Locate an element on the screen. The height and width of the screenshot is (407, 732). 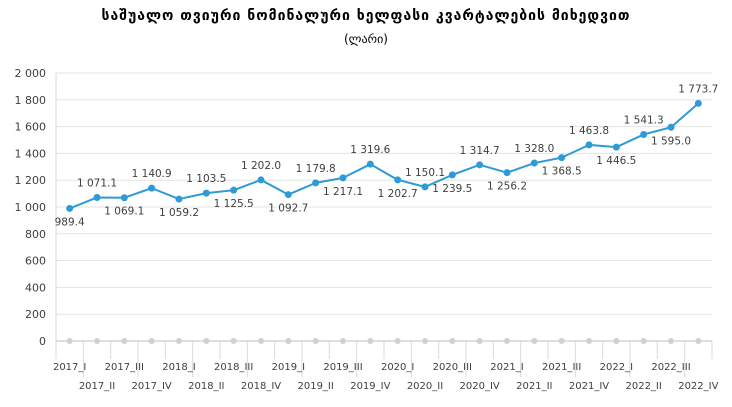
x-tick-label: 2018_II is located at coordinates (206, 386).